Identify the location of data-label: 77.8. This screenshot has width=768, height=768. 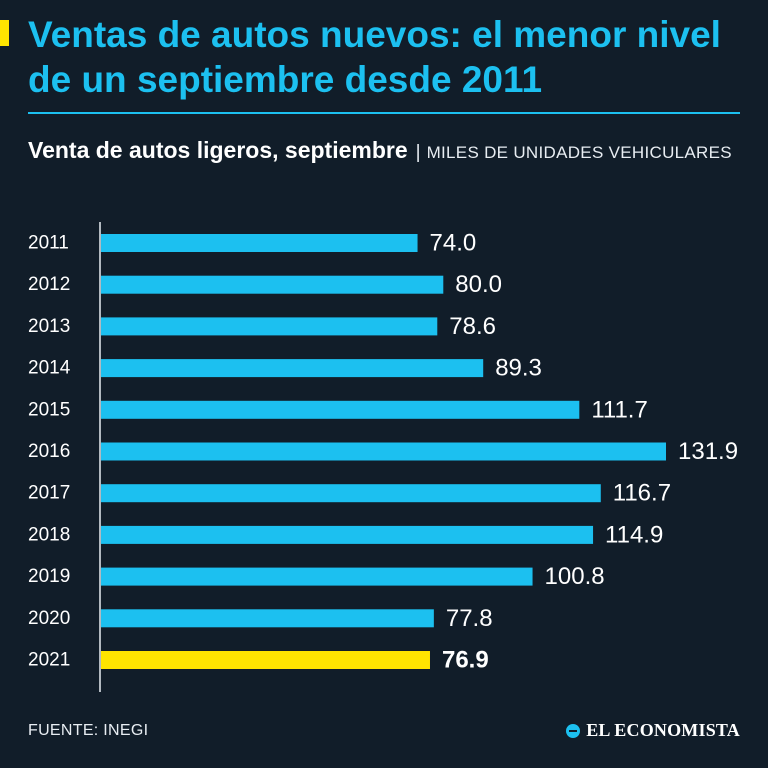
(469, 618).